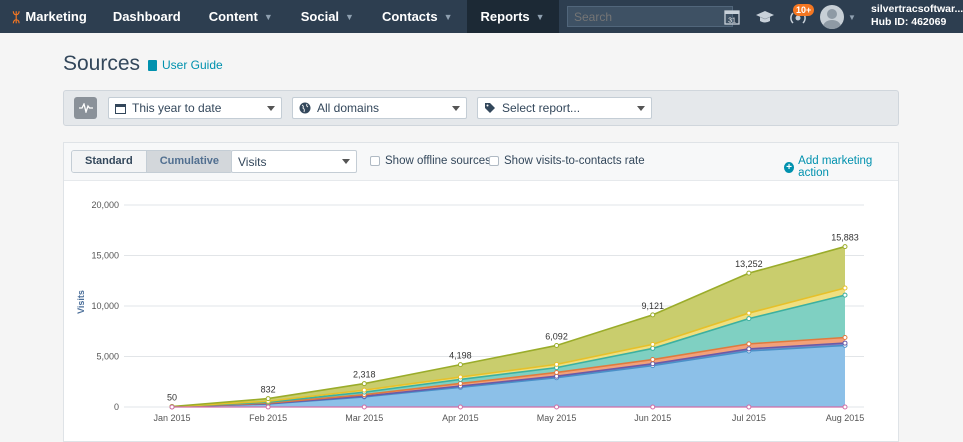 The height and width of the screenshot is (442, 963). Describe the element at coordinates (16, 16) in the screenshot. I see `hubspot-sprocket-icon: ᛯ` at that location.